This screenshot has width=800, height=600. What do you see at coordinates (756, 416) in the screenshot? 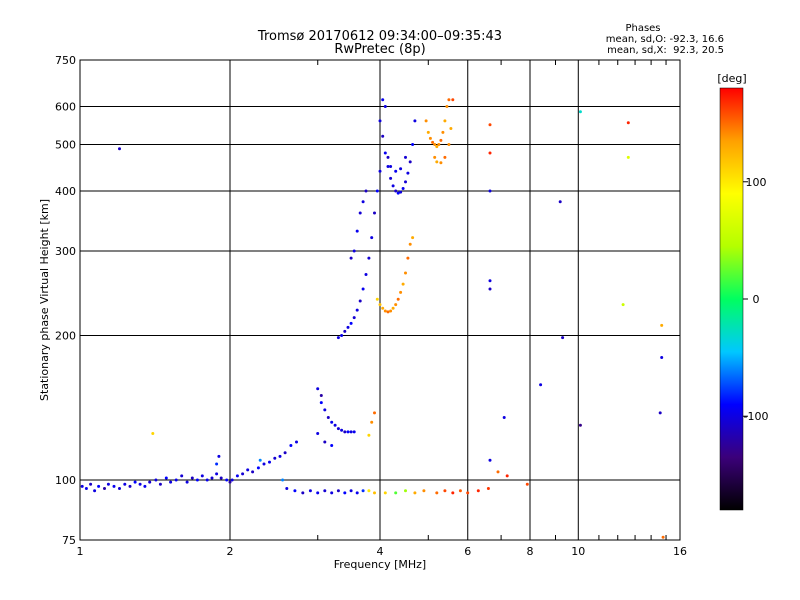
I see `colorbar-tick-label: -100` at bounding box center [756, 416].